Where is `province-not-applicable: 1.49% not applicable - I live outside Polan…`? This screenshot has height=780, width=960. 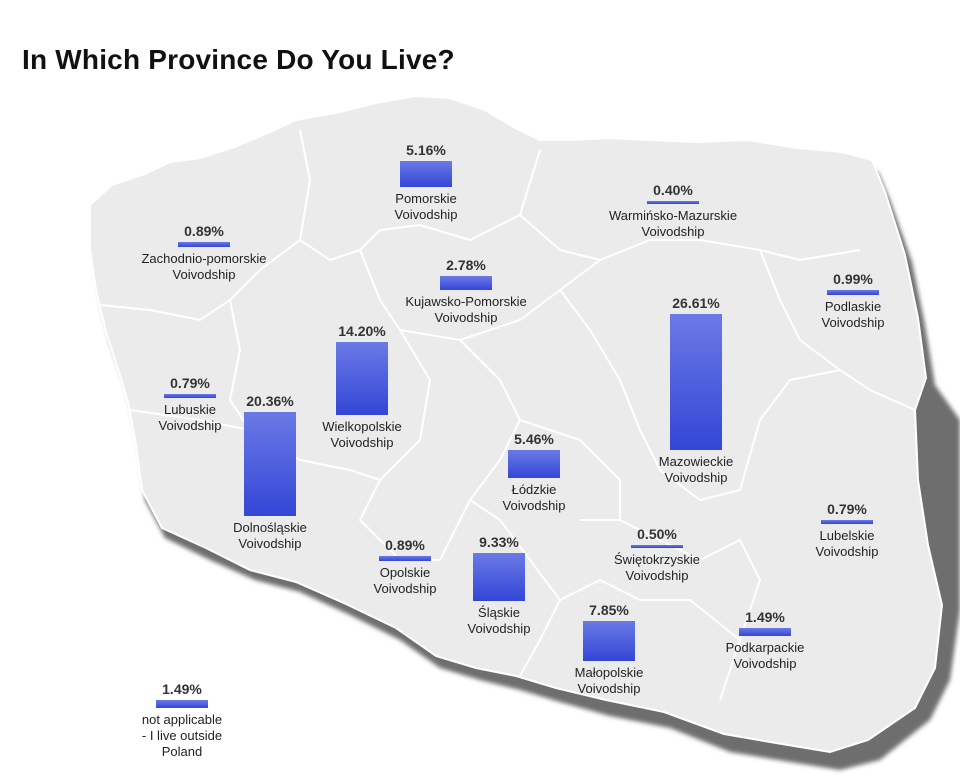
province-not-applicable: 1.49% not applicable - I live outside Polan… is located at coordinates (182, 720).